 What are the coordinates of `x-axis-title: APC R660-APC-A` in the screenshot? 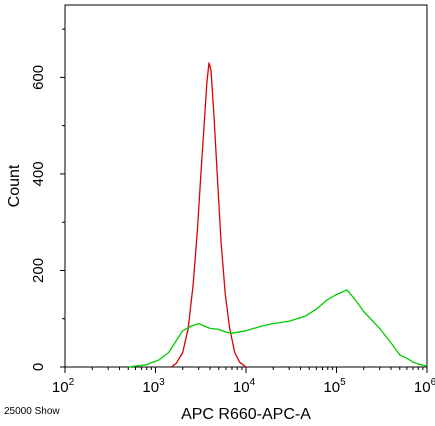 It's located at (246, 414).